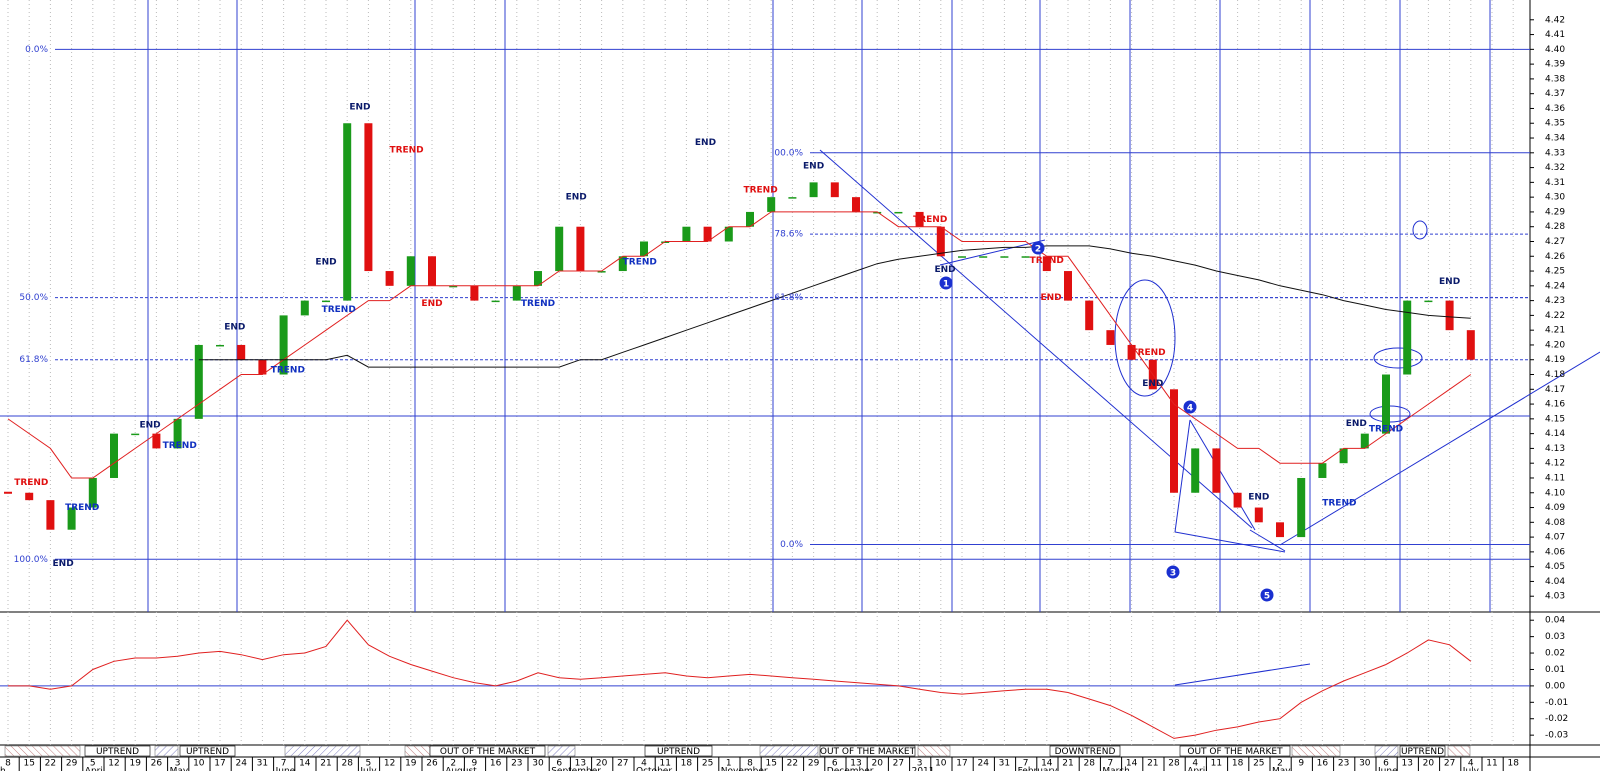  What do you see at coordinates (1555, 109) in the screenshot?
I see `y-tick-label: 4.36` at bounding box center [1555, 109].